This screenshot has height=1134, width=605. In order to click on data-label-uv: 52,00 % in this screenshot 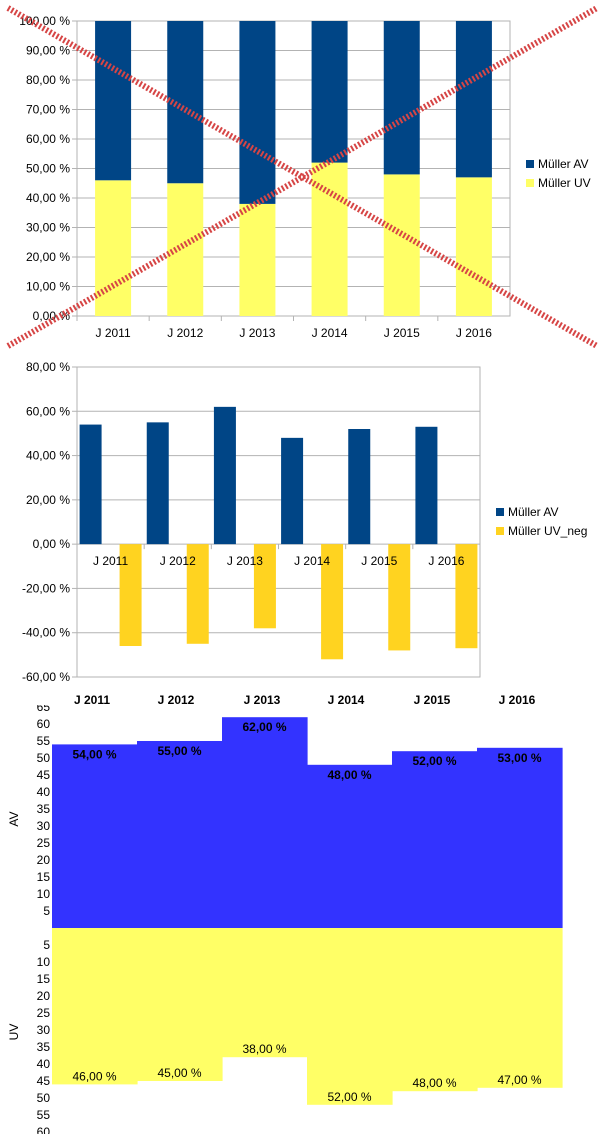, I will do `click(349, 1097)`.